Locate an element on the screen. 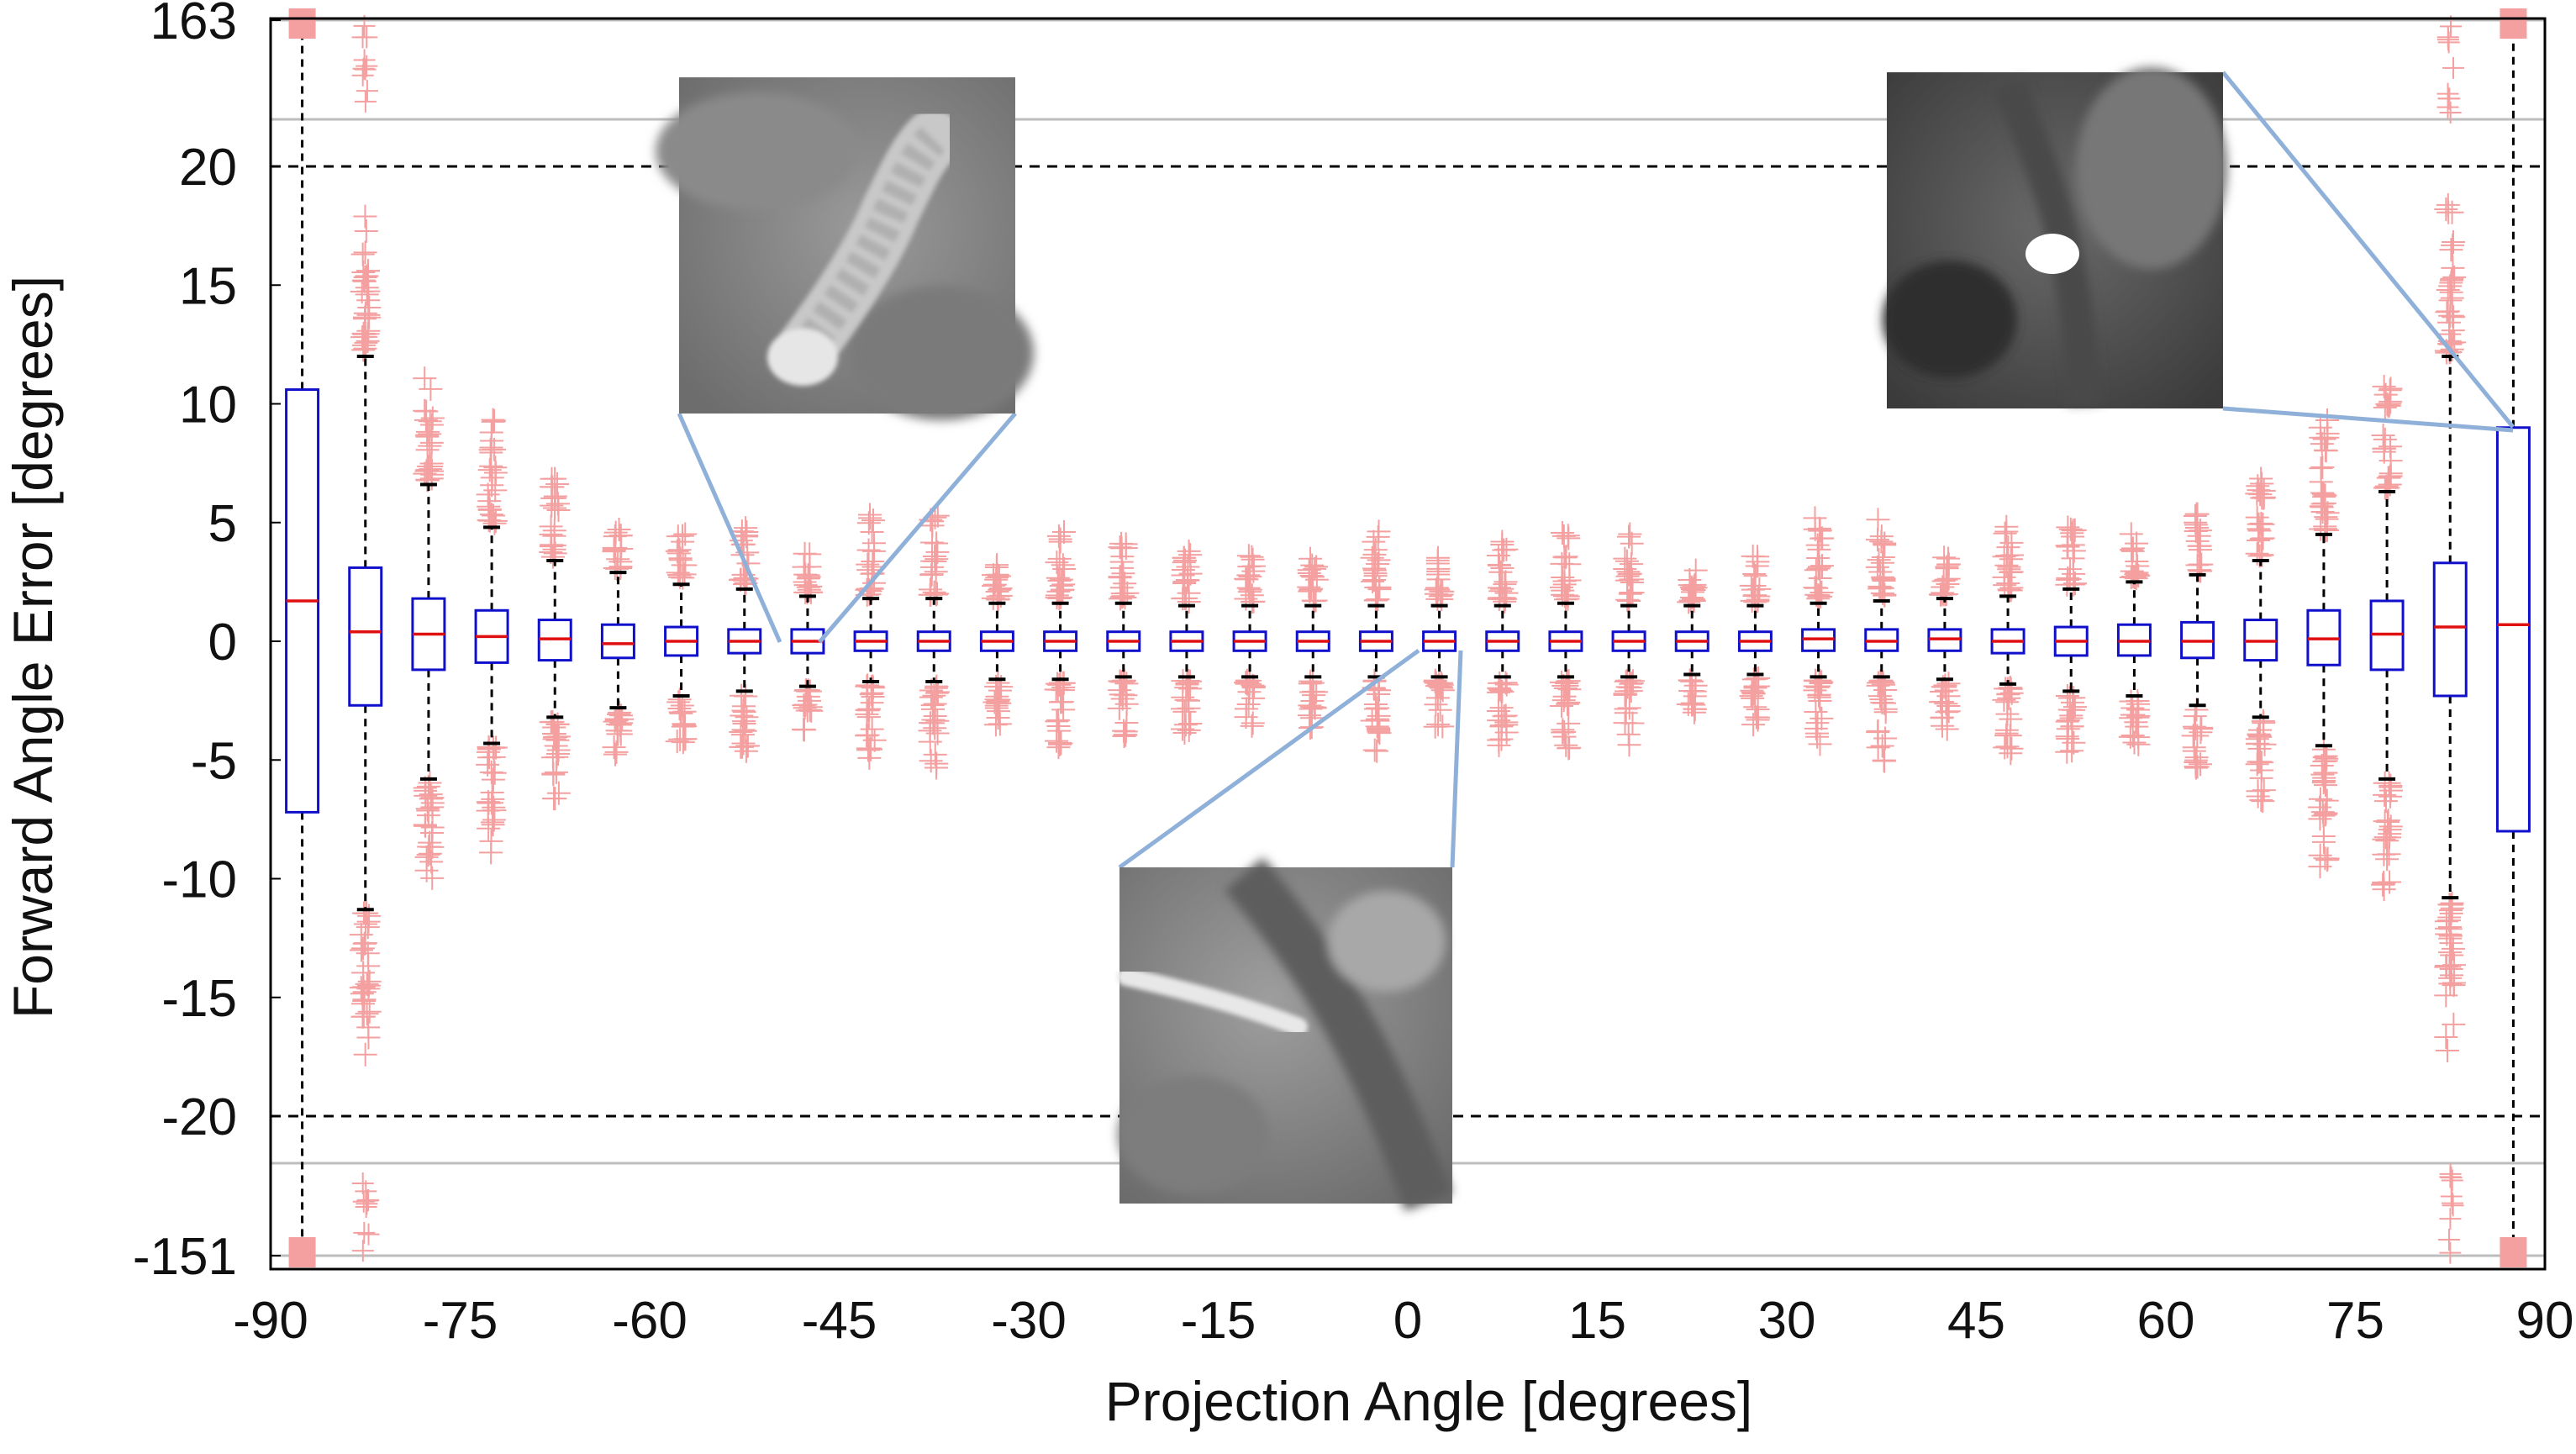  box is located at coordinates (2513, 629).